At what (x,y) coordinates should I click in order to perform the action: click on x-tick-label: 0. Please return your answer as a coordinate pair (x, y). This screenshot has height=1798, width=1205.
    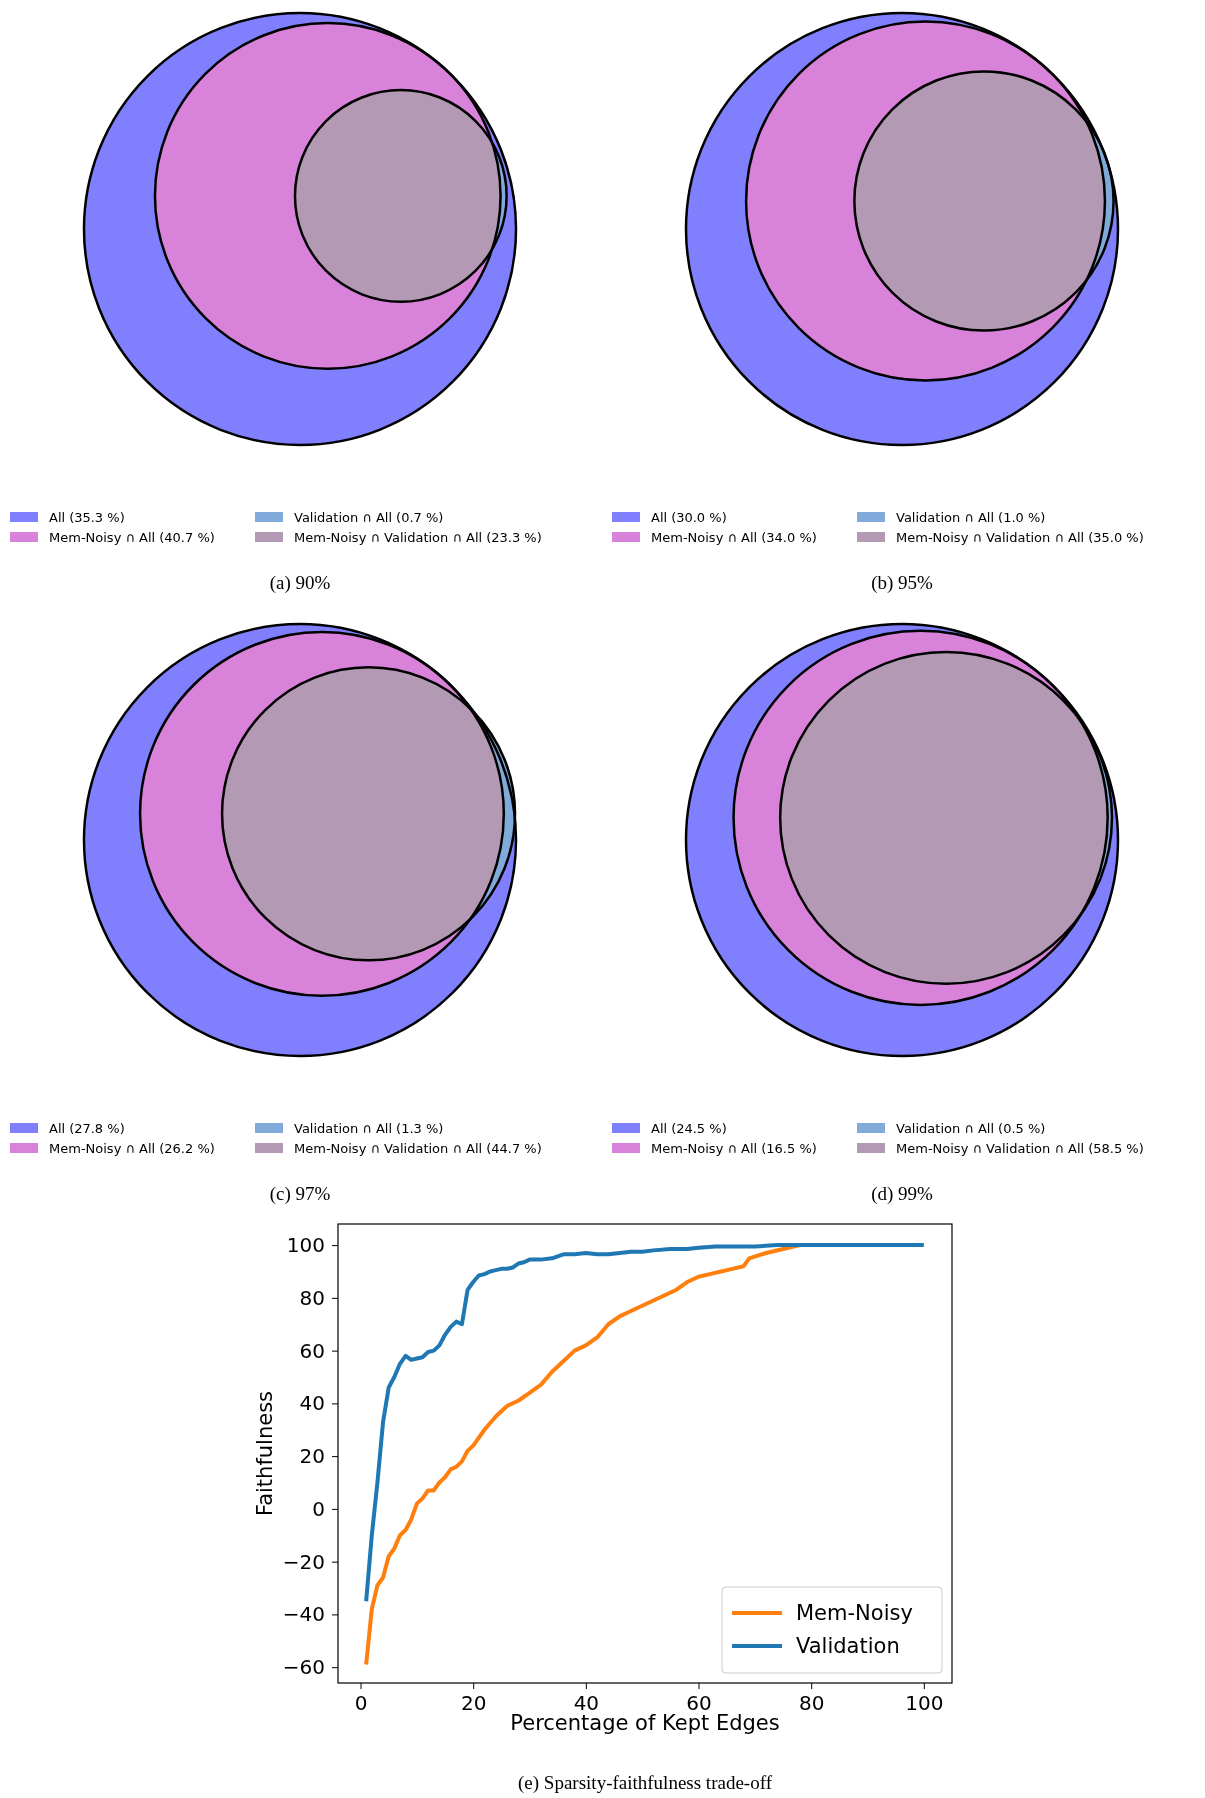
    Looking at the image, I should click on (361, 1703).